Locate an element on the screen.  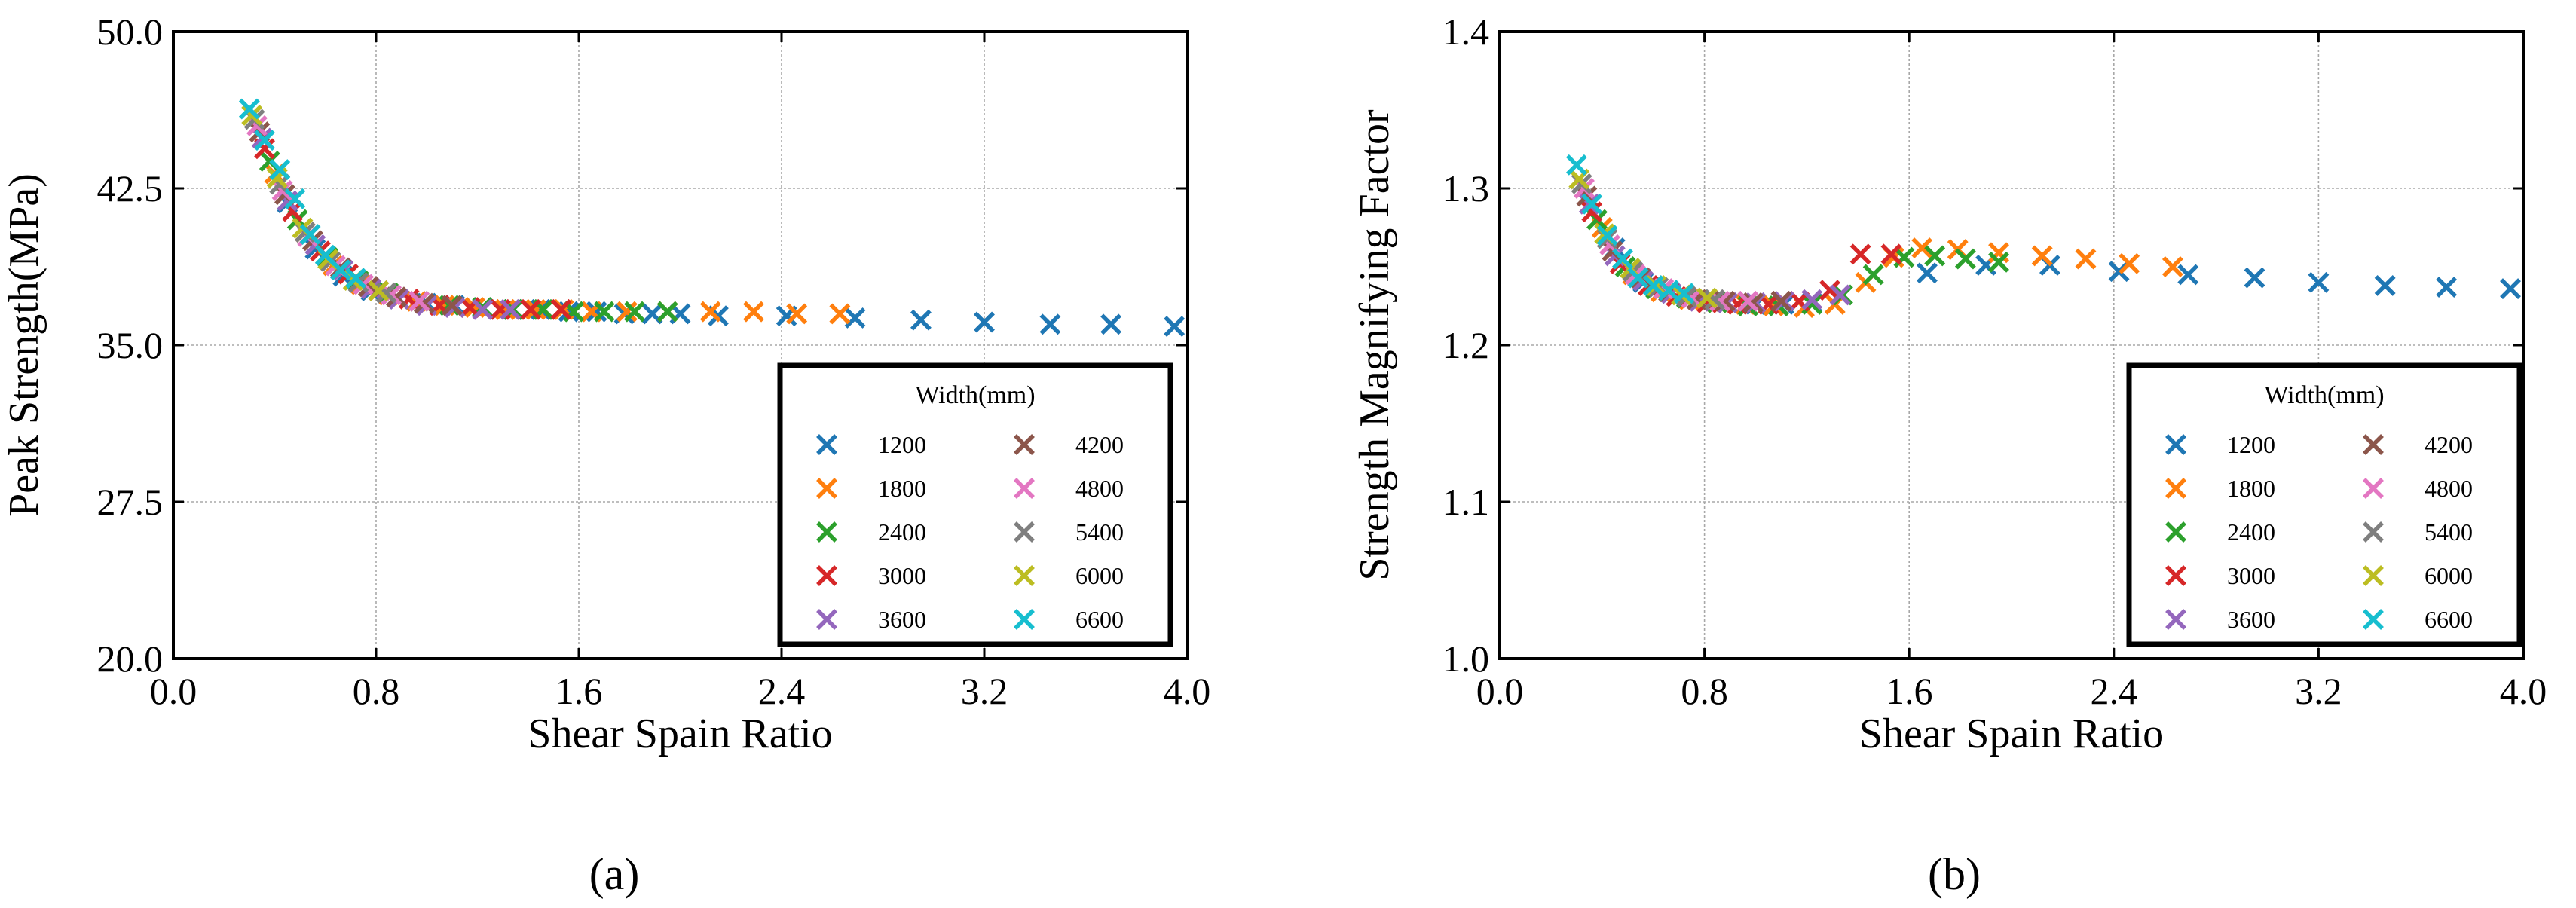
legend-label-4800: 4800 is located at coordinates (1099, 489).